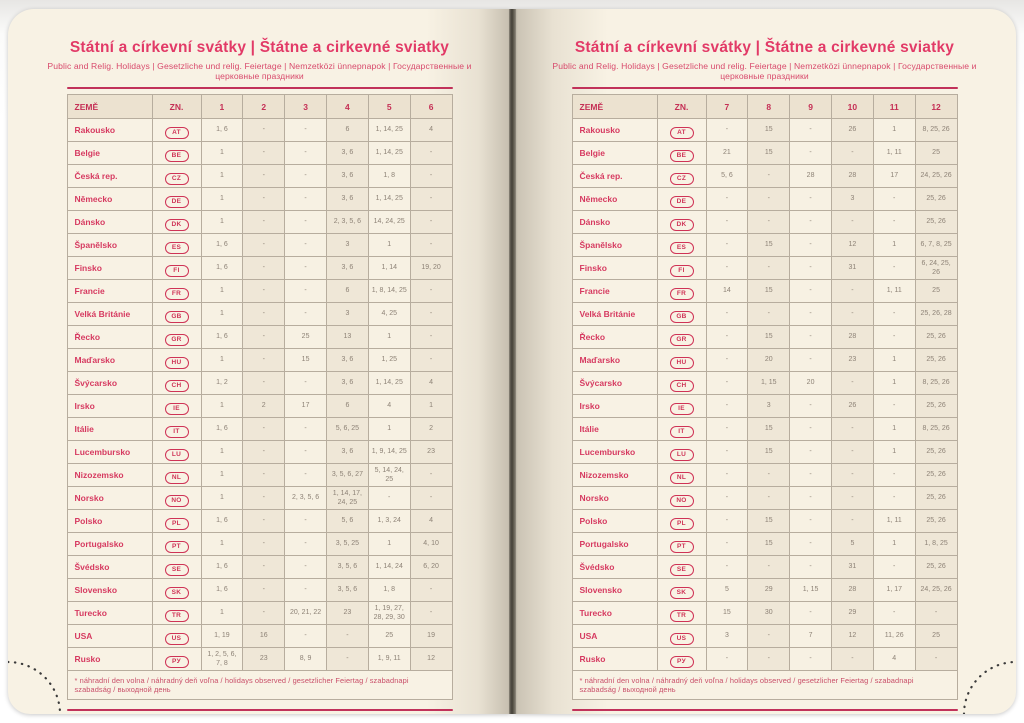 The width and height of the screenshot is (1024, 723). Describe the element at coordinates (389, 314) in the screenshot. I see `holiday-days-cell: 4, 25` at that location.